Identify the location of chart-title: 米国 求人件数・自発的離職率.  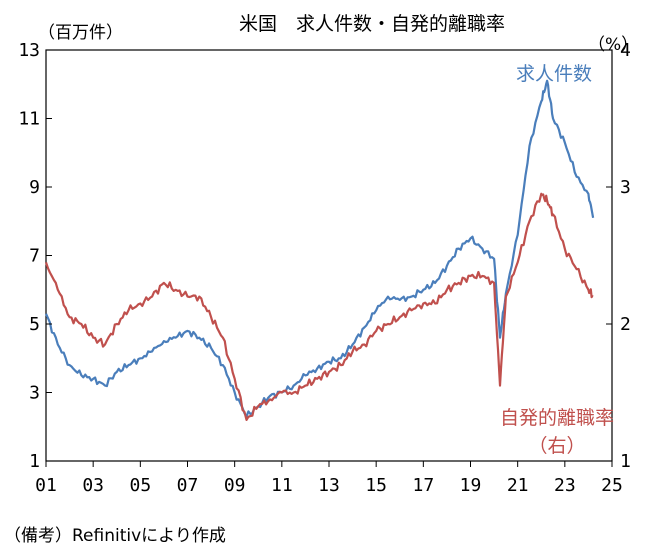
(372, 24).